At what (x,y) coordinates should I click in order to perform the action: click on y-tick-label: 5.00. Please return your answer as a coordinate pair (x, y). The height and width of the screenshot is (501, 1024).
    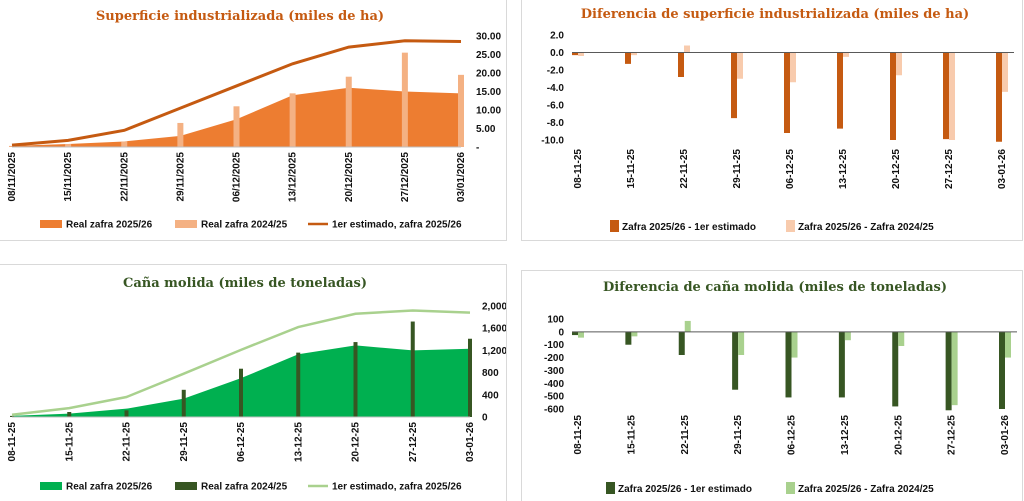
    Looking at the image, I should click on (486, 129).